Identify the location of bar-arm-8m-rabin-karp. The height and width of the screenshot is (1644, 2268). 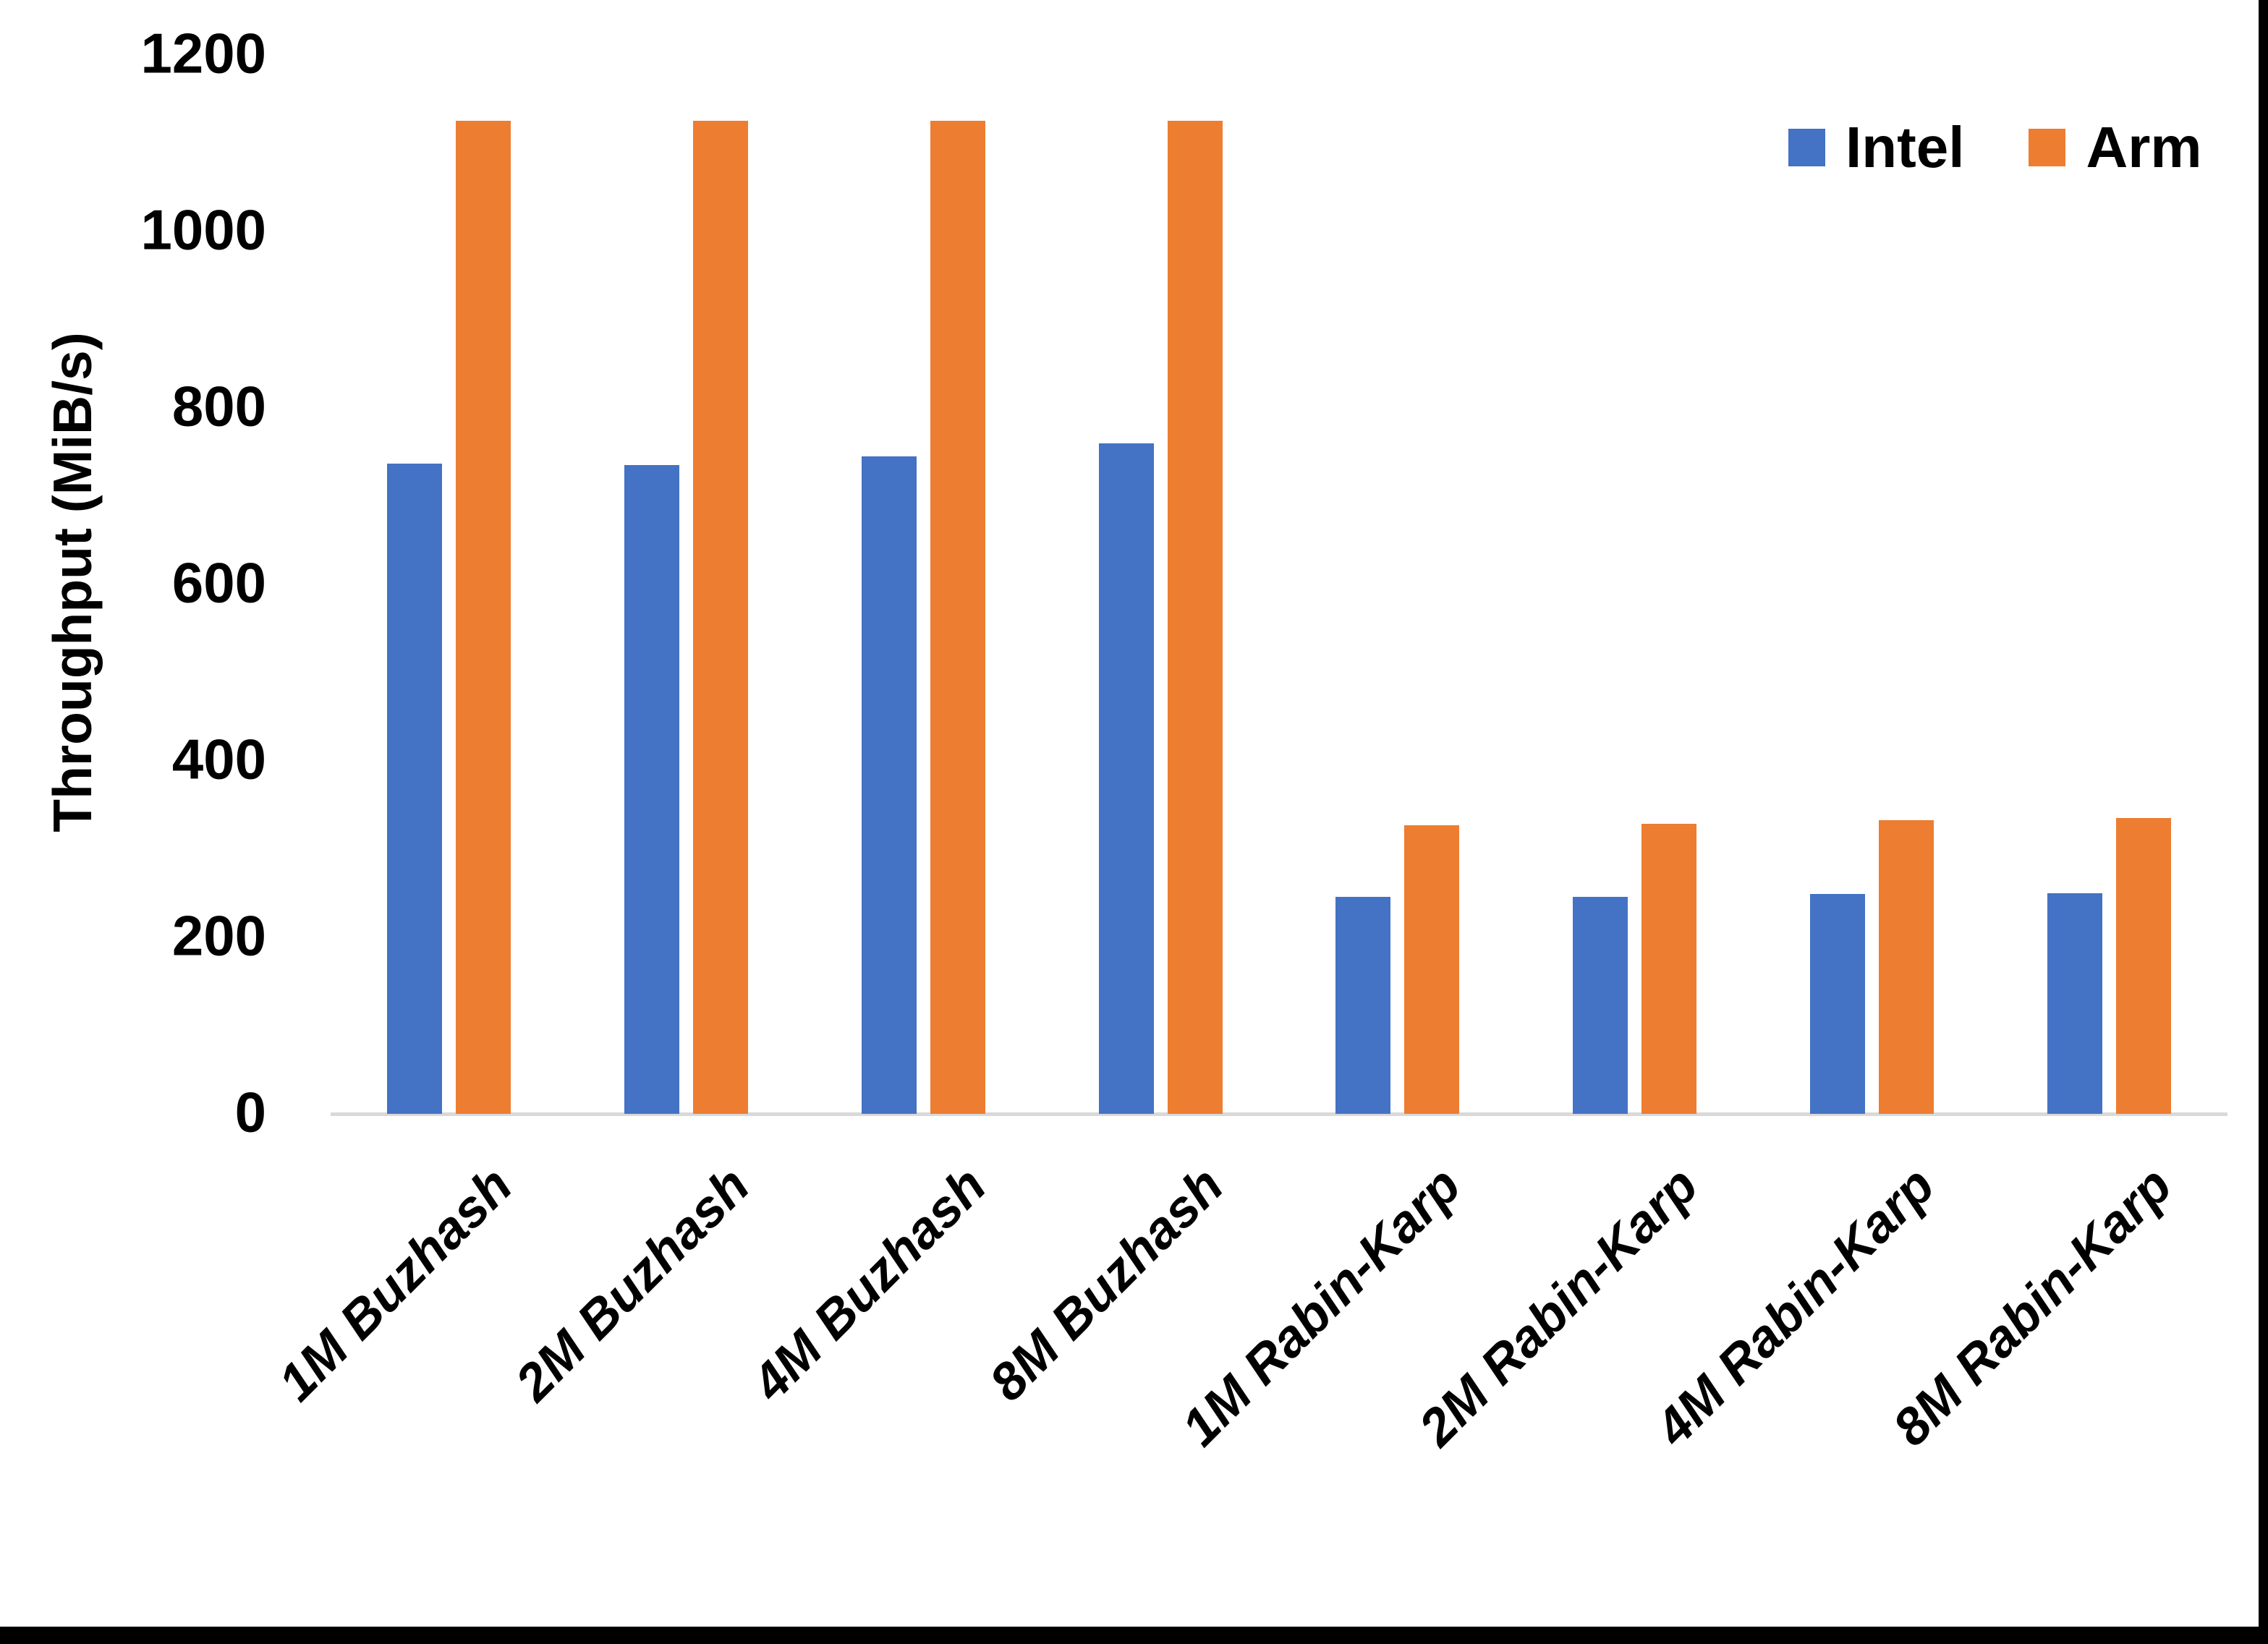
(2143, 966).